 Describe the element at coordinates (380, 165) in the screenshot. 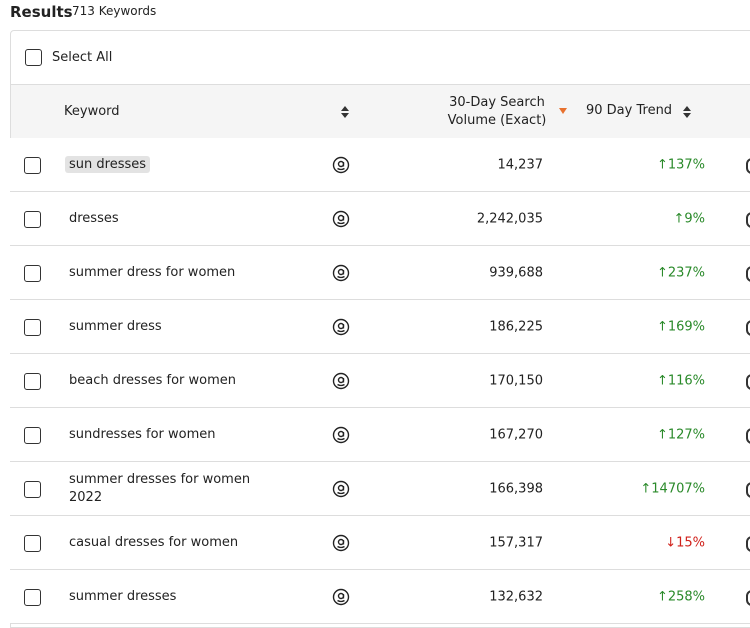

I see `table-row: sun dresses 14,237 ↑137%` at that location.